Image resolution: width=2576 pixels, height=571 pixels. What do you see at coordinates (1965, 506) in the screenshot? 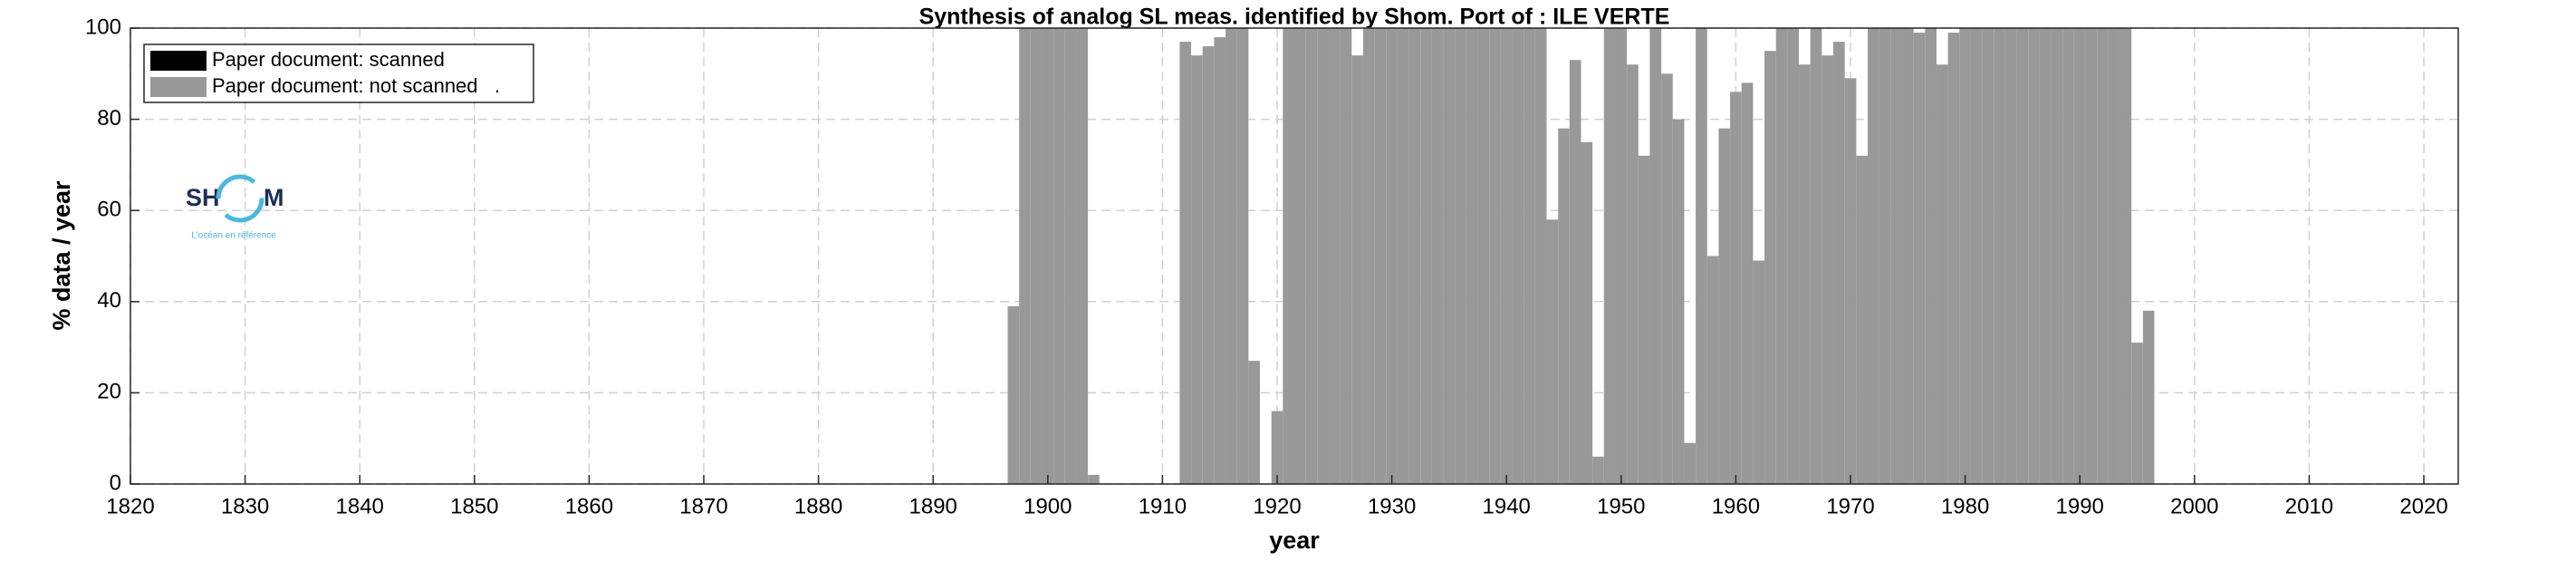
I see `x-tick-label: 1980` at bounding box center [1965, 506].